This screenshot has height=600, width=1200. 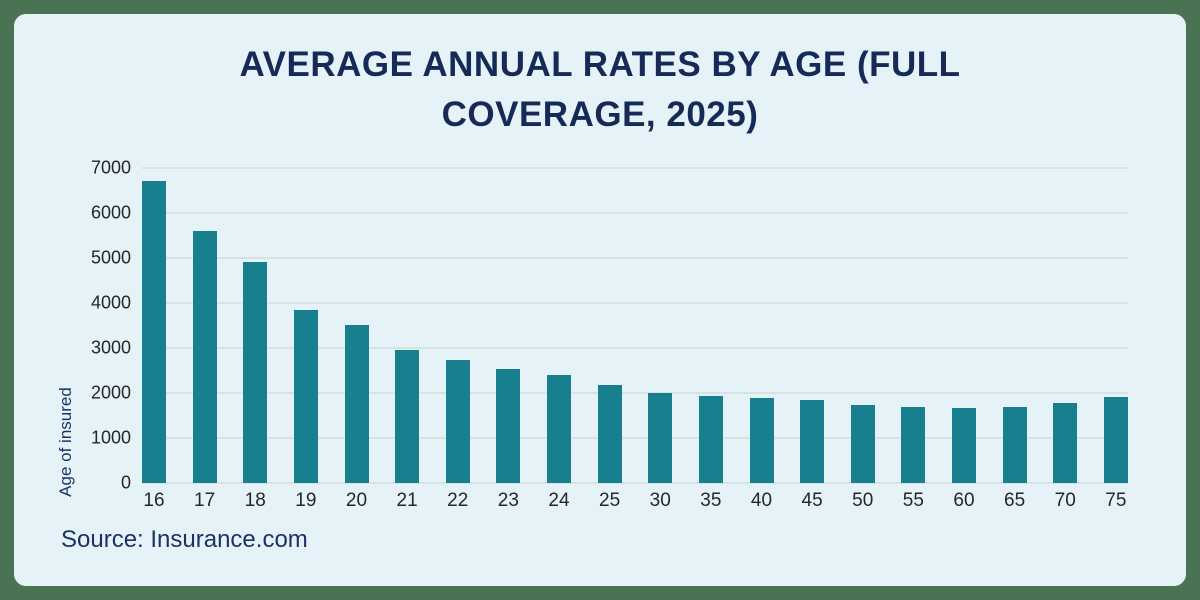 What do you see at coordinates (1115, 339) in the screenshot?
I see `bar-group: 75` at bounding box center [1115, 339].